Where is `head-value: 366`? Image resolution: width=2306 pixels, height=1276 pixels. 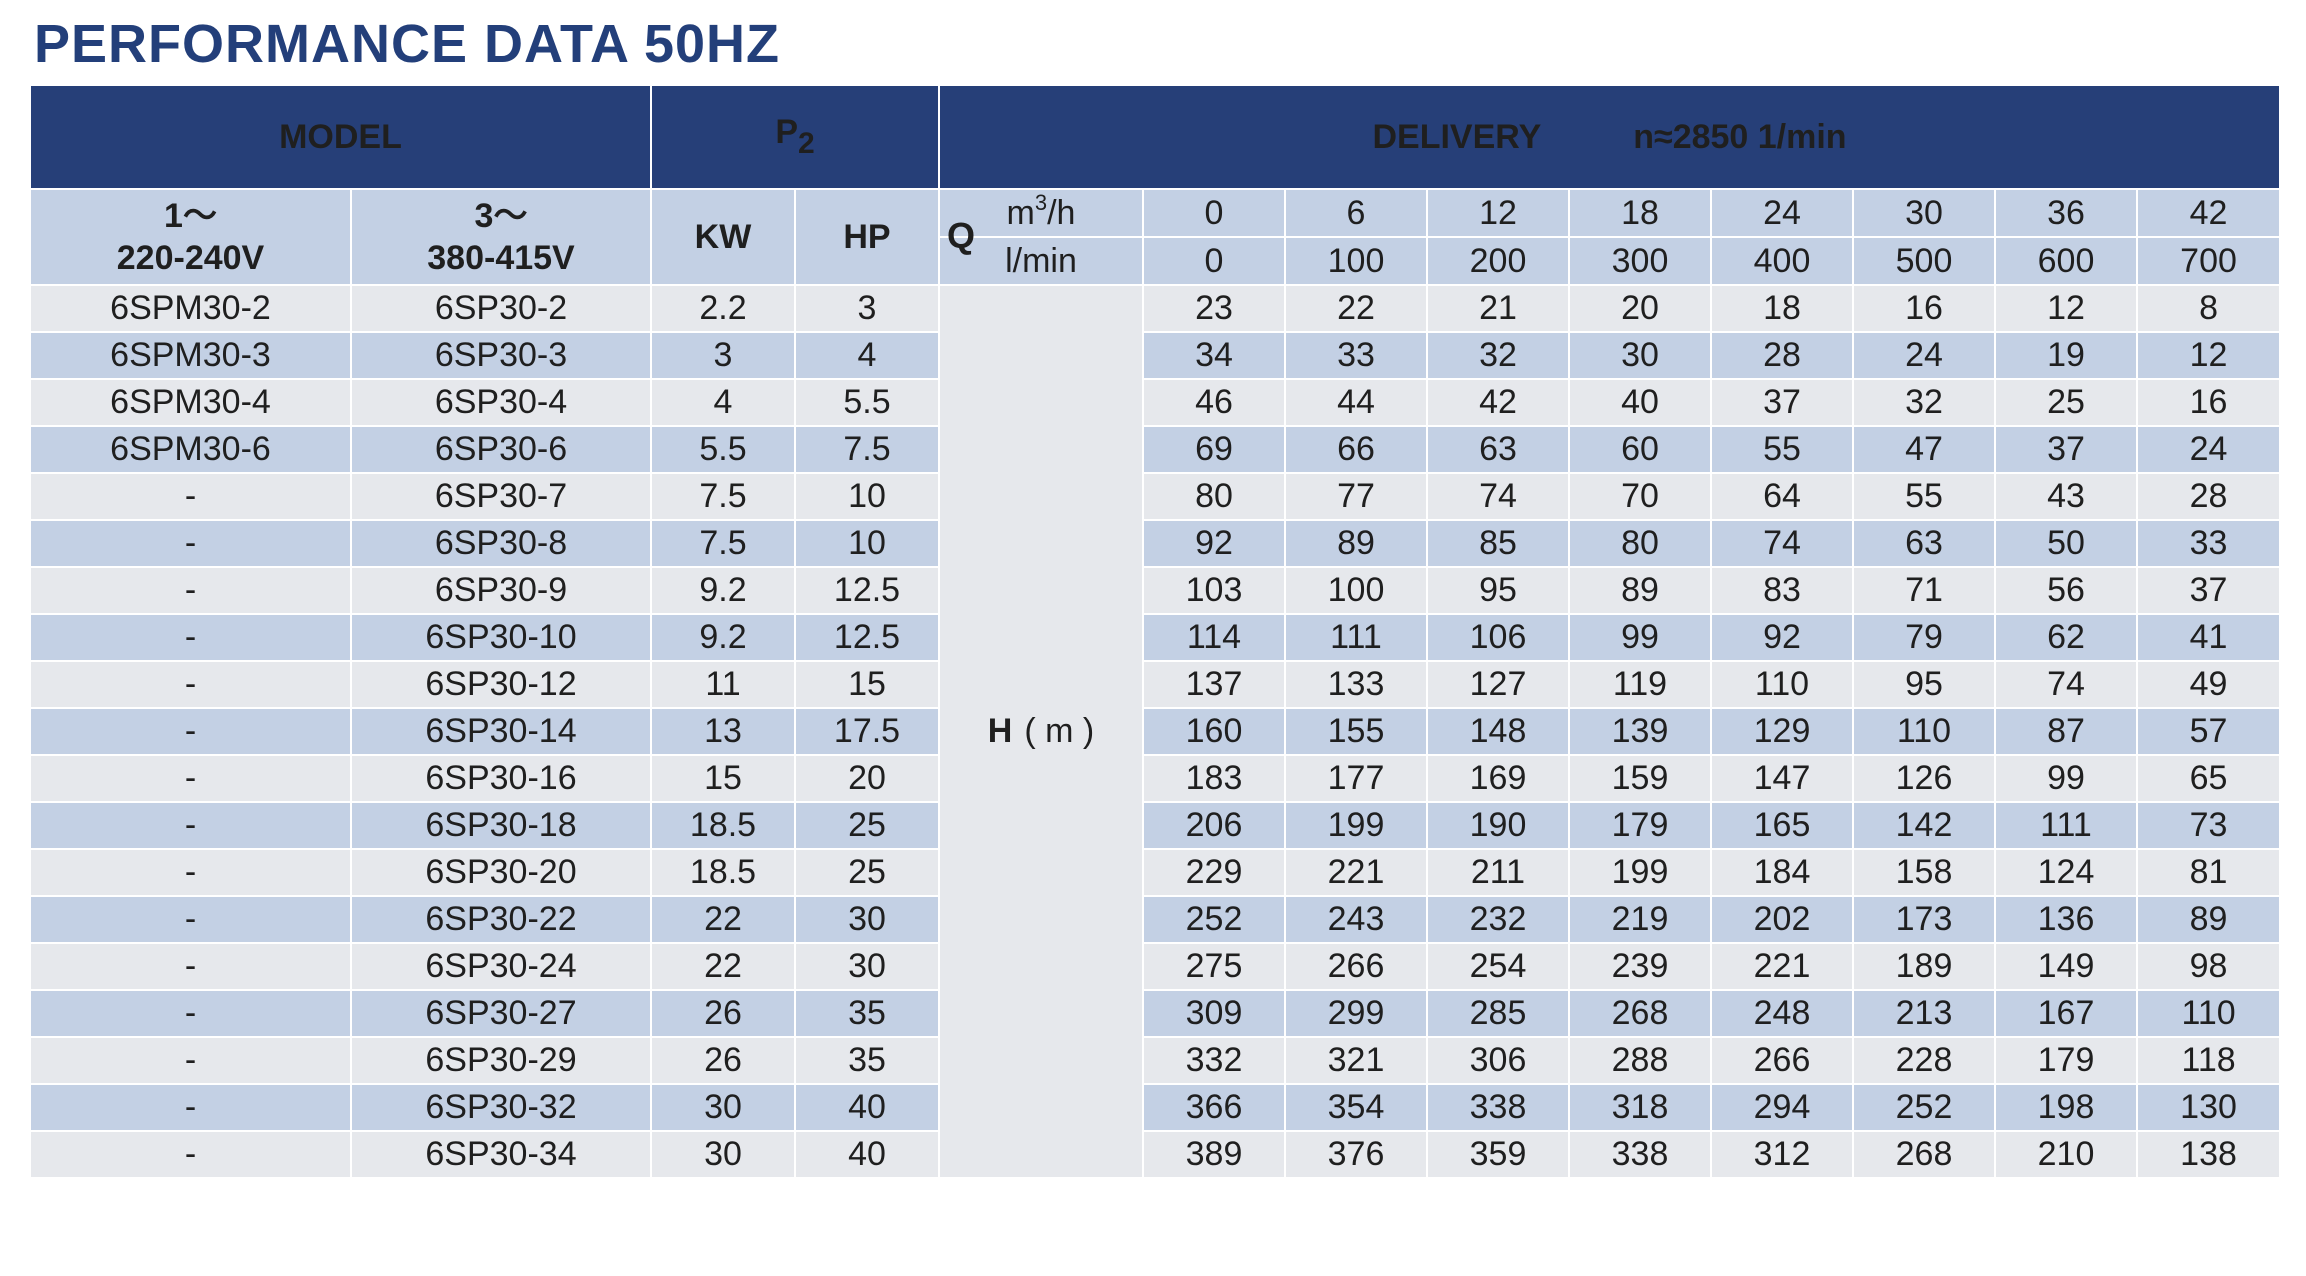
head-value: 366 is located at coordinates (1214, 1107).